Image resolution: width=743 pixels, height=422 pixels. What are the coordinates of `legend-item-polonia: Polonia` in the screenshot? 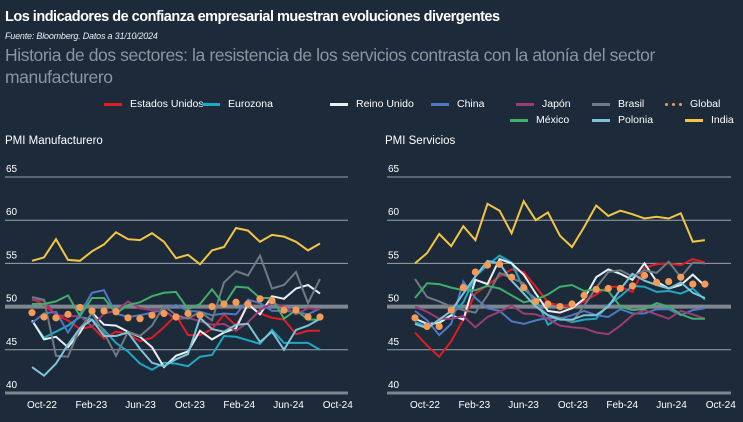 It's located at (622, 120).